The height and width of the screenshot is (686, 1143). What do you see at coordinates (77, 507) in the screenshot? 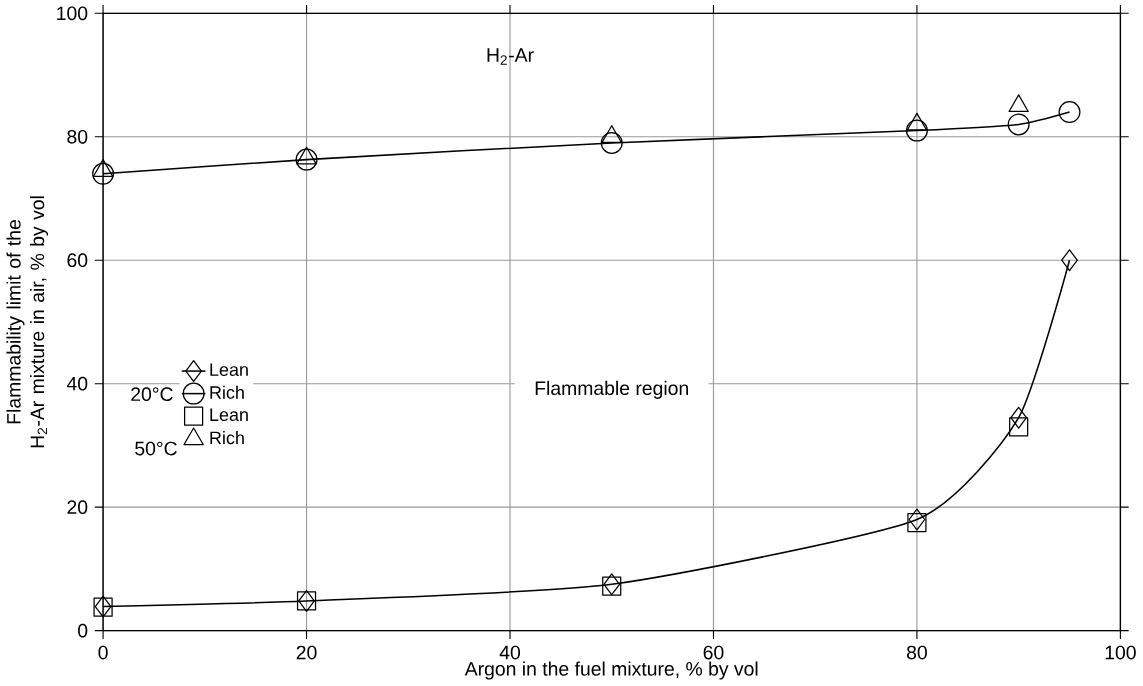
I see `y-tick-label: 20` at bounding box center [77, 507].